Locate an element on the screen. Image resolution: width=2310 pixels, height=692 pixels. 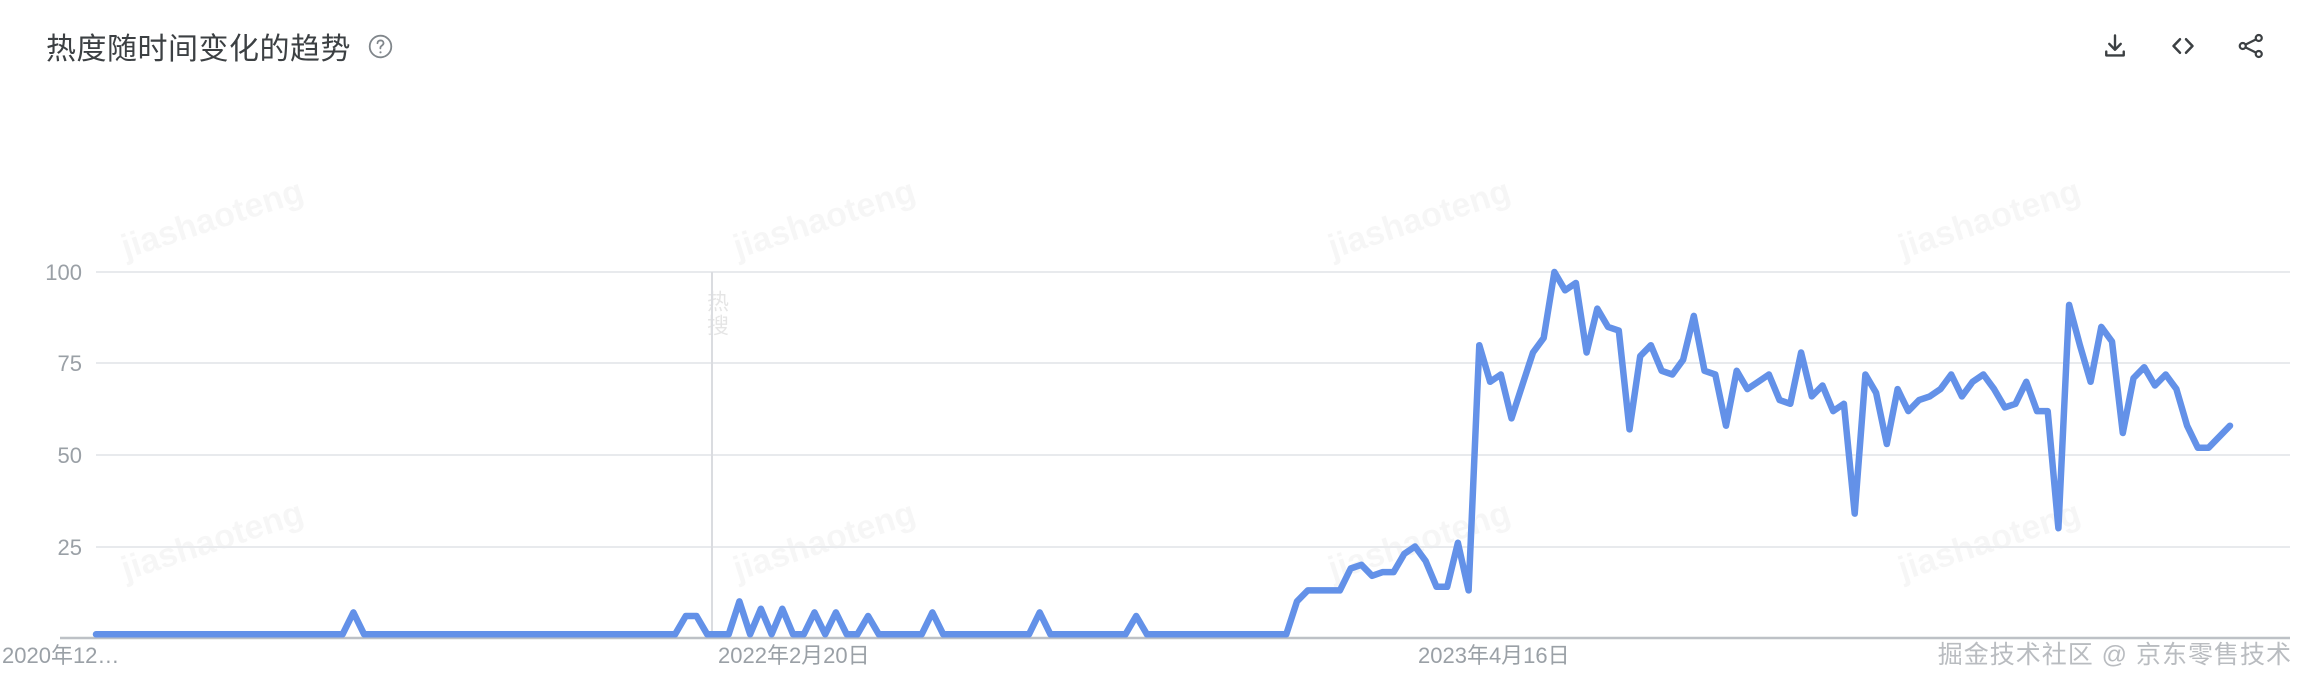
code-brackets-icon is located at coordinates (2183, 46).